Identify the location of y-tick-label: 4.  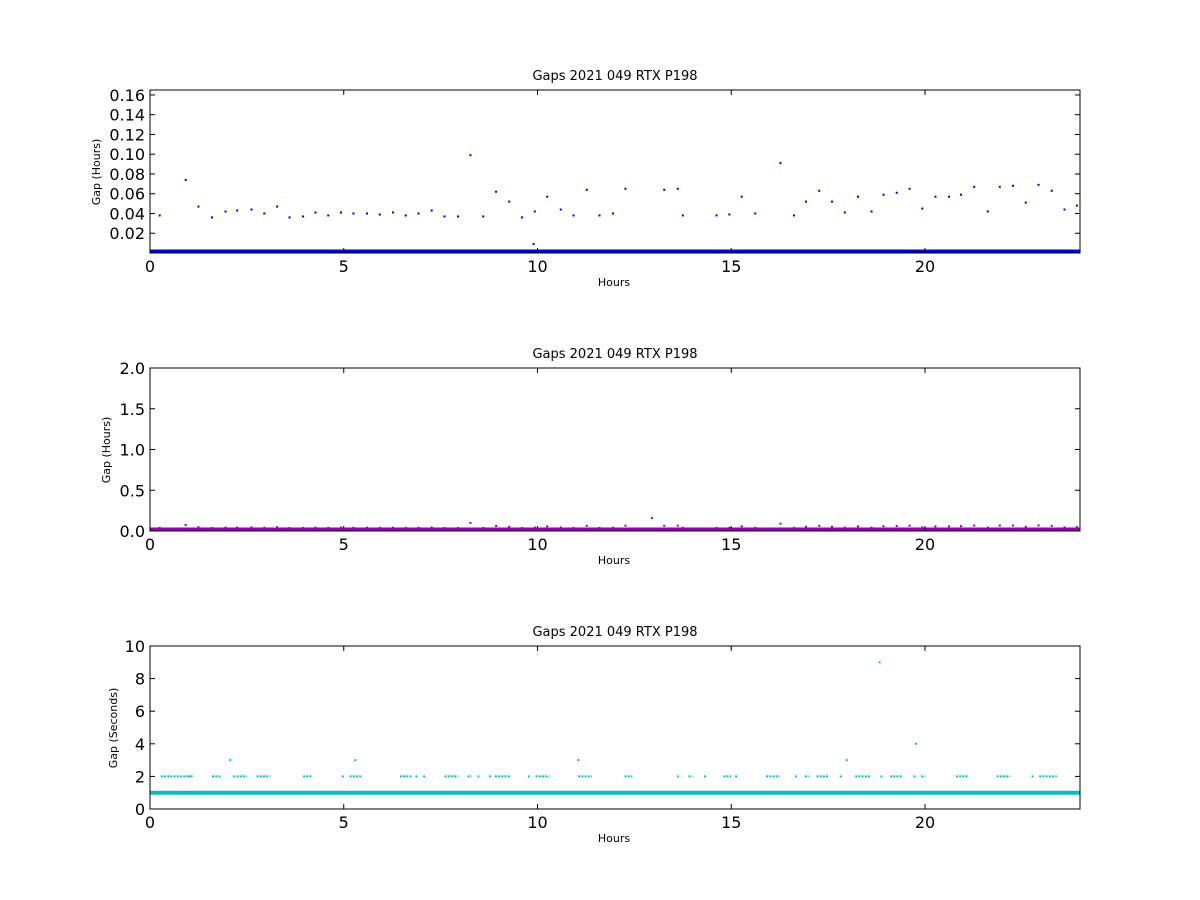
(140, 744).